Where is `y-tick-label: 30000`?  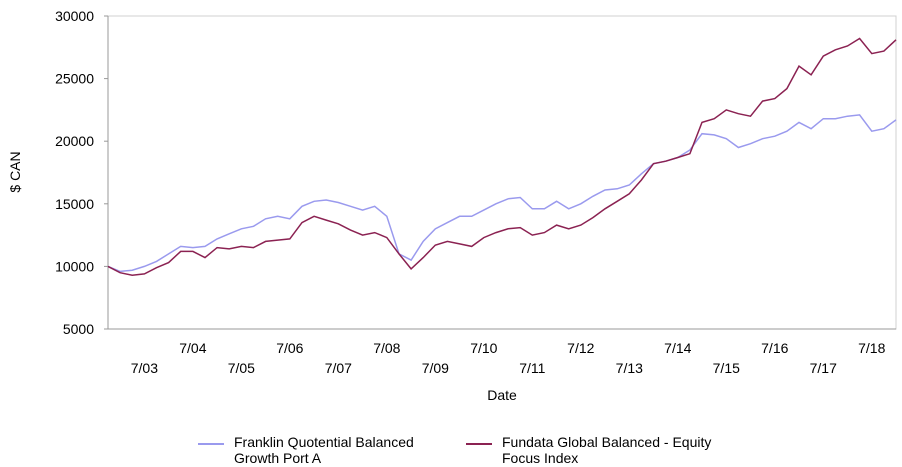 y-tick-label: 30000 is located at coordinates (74, 16).